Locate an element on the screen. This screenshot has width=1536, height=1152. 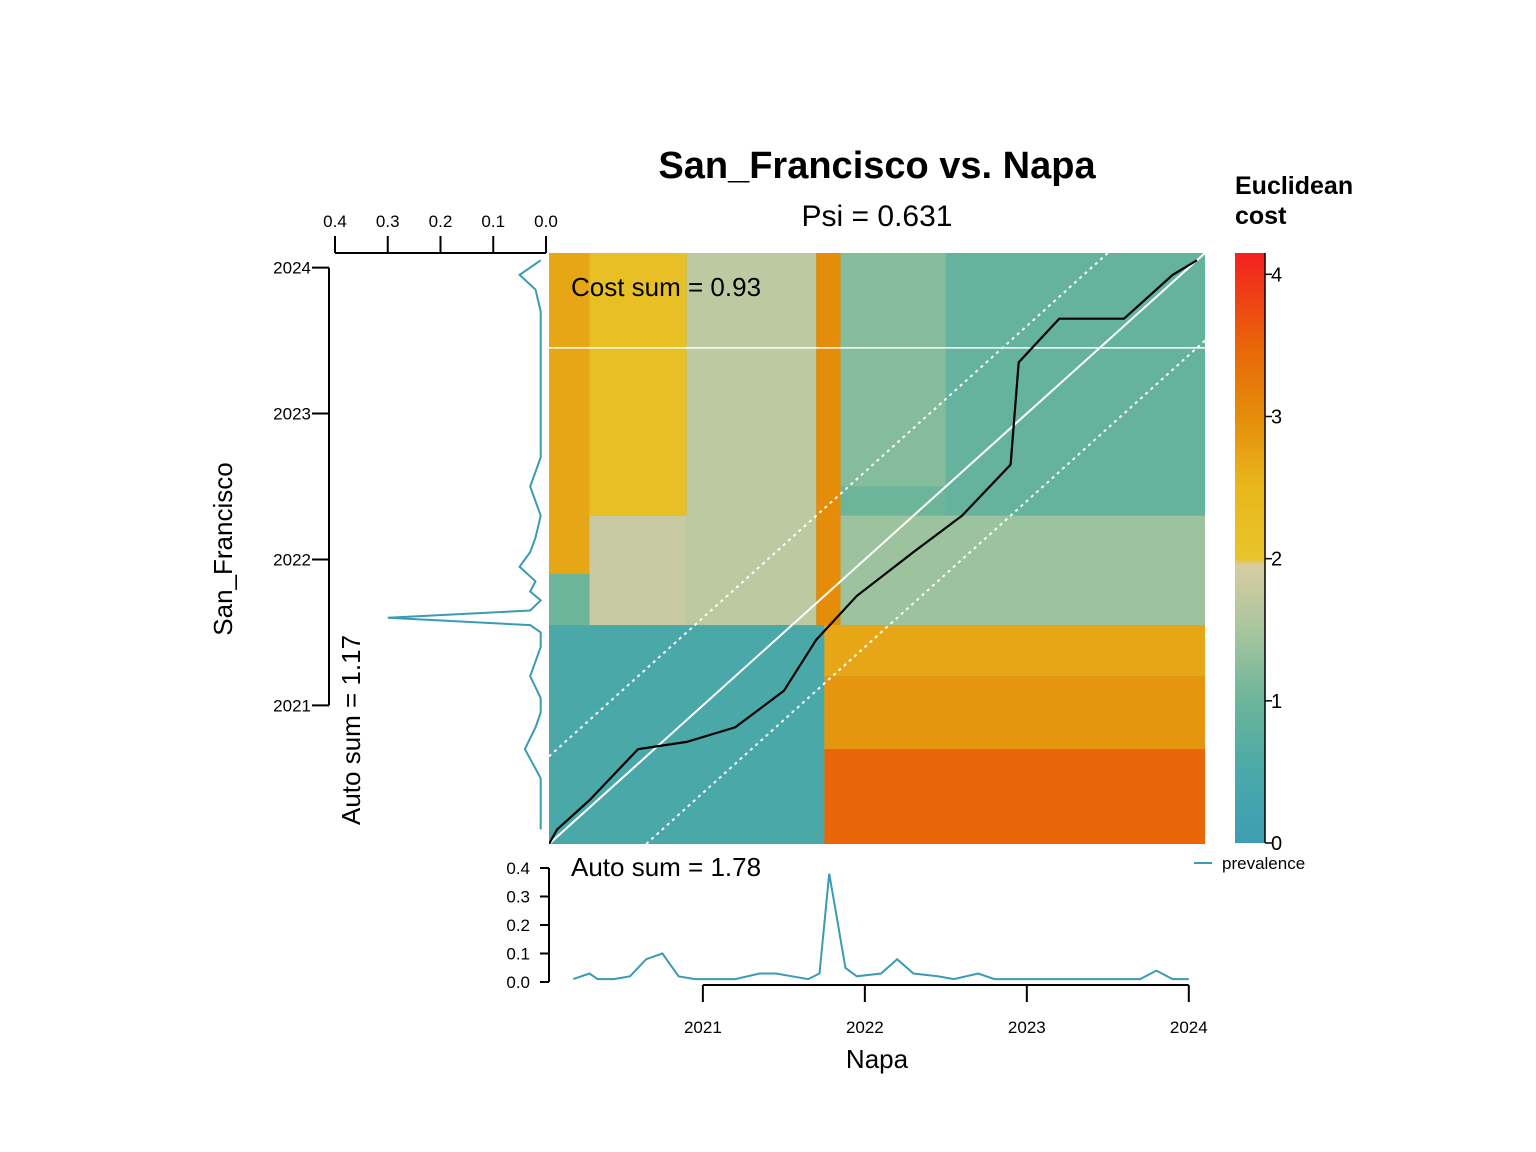
x-axis-tick-label: 2023 is located at coordinates (1027, 1027).